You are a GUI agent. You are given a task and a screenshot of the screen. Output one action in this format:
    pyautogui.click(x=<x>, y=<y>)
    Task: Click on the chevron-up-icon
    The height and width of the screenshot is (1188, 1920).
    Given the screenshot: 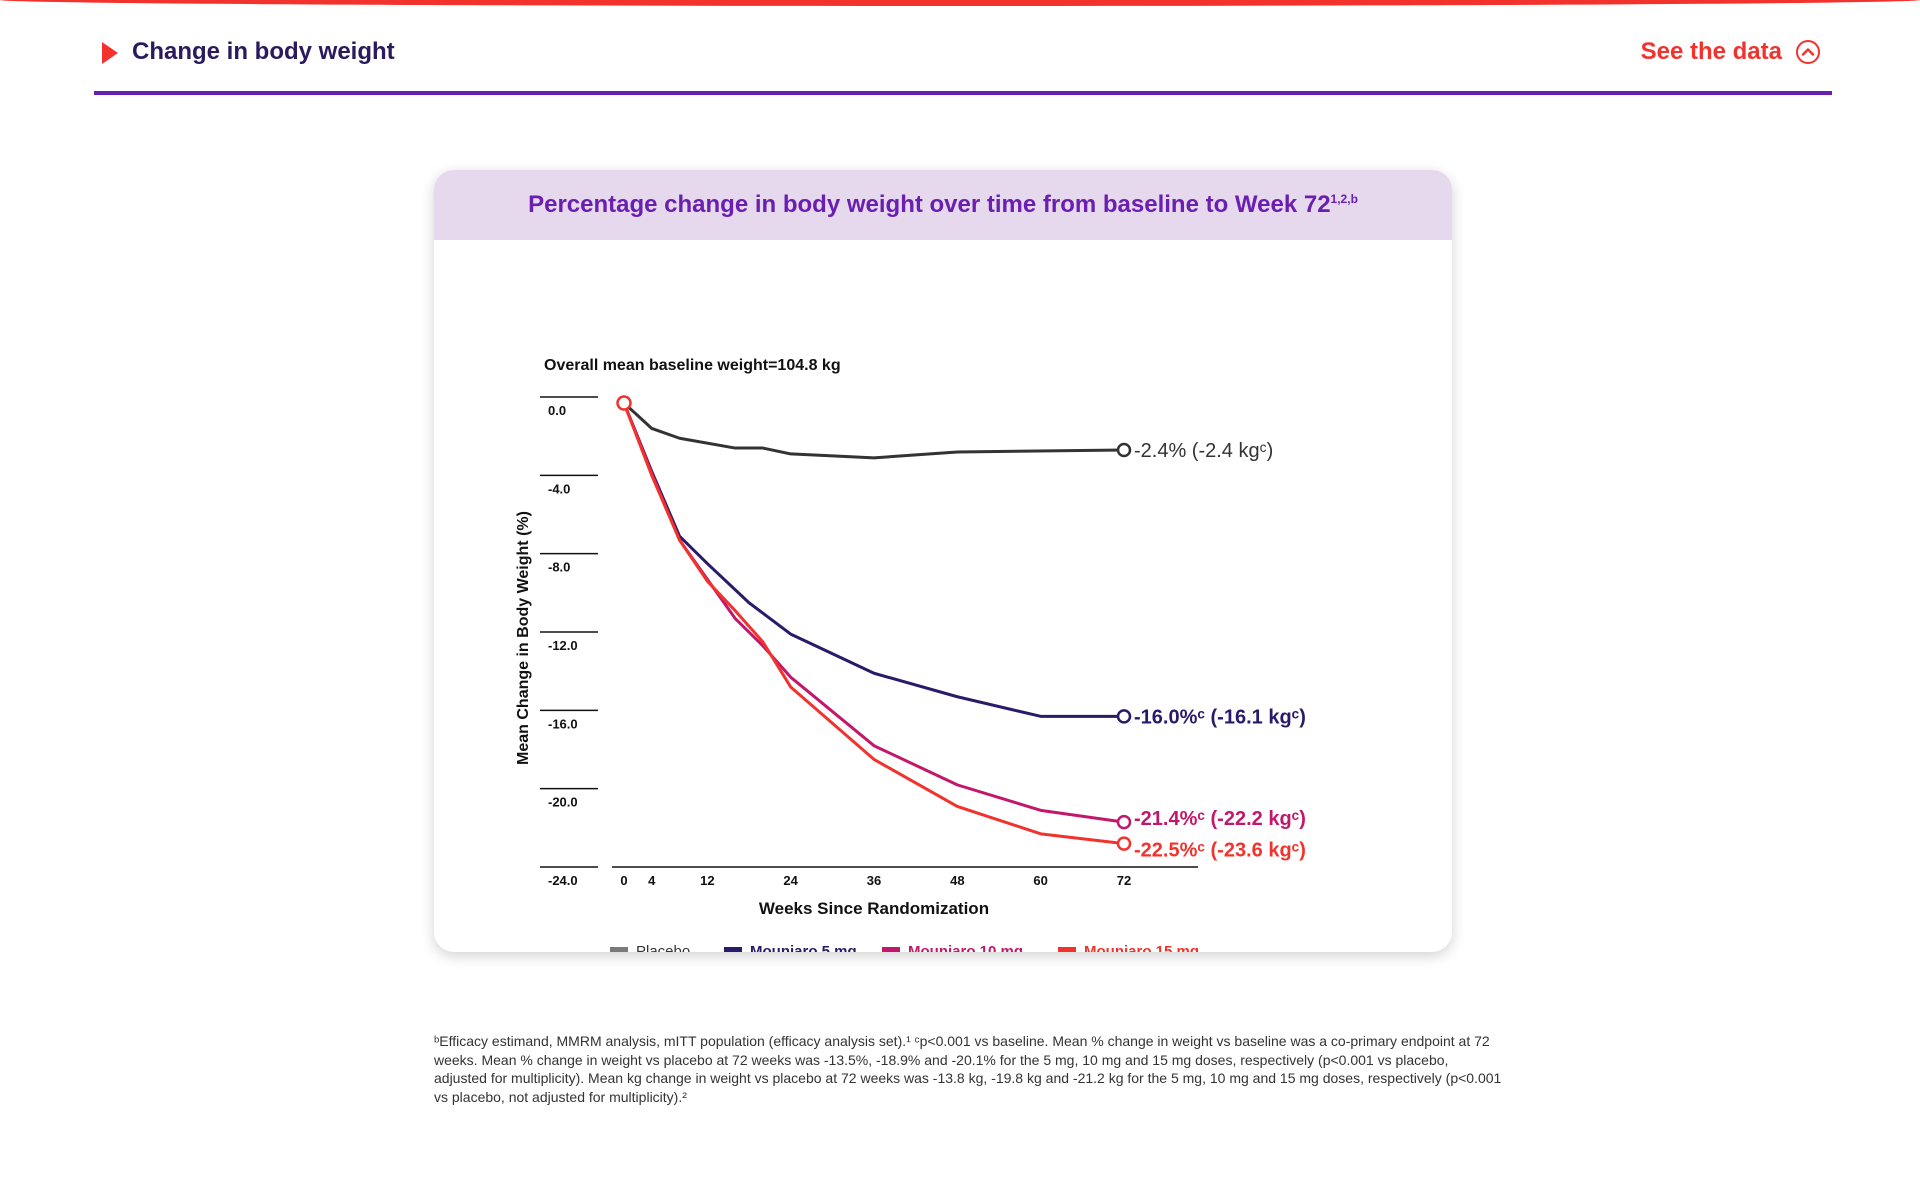 What is the action you would take?
    pyautogui.click(x=1808, y=52)
    